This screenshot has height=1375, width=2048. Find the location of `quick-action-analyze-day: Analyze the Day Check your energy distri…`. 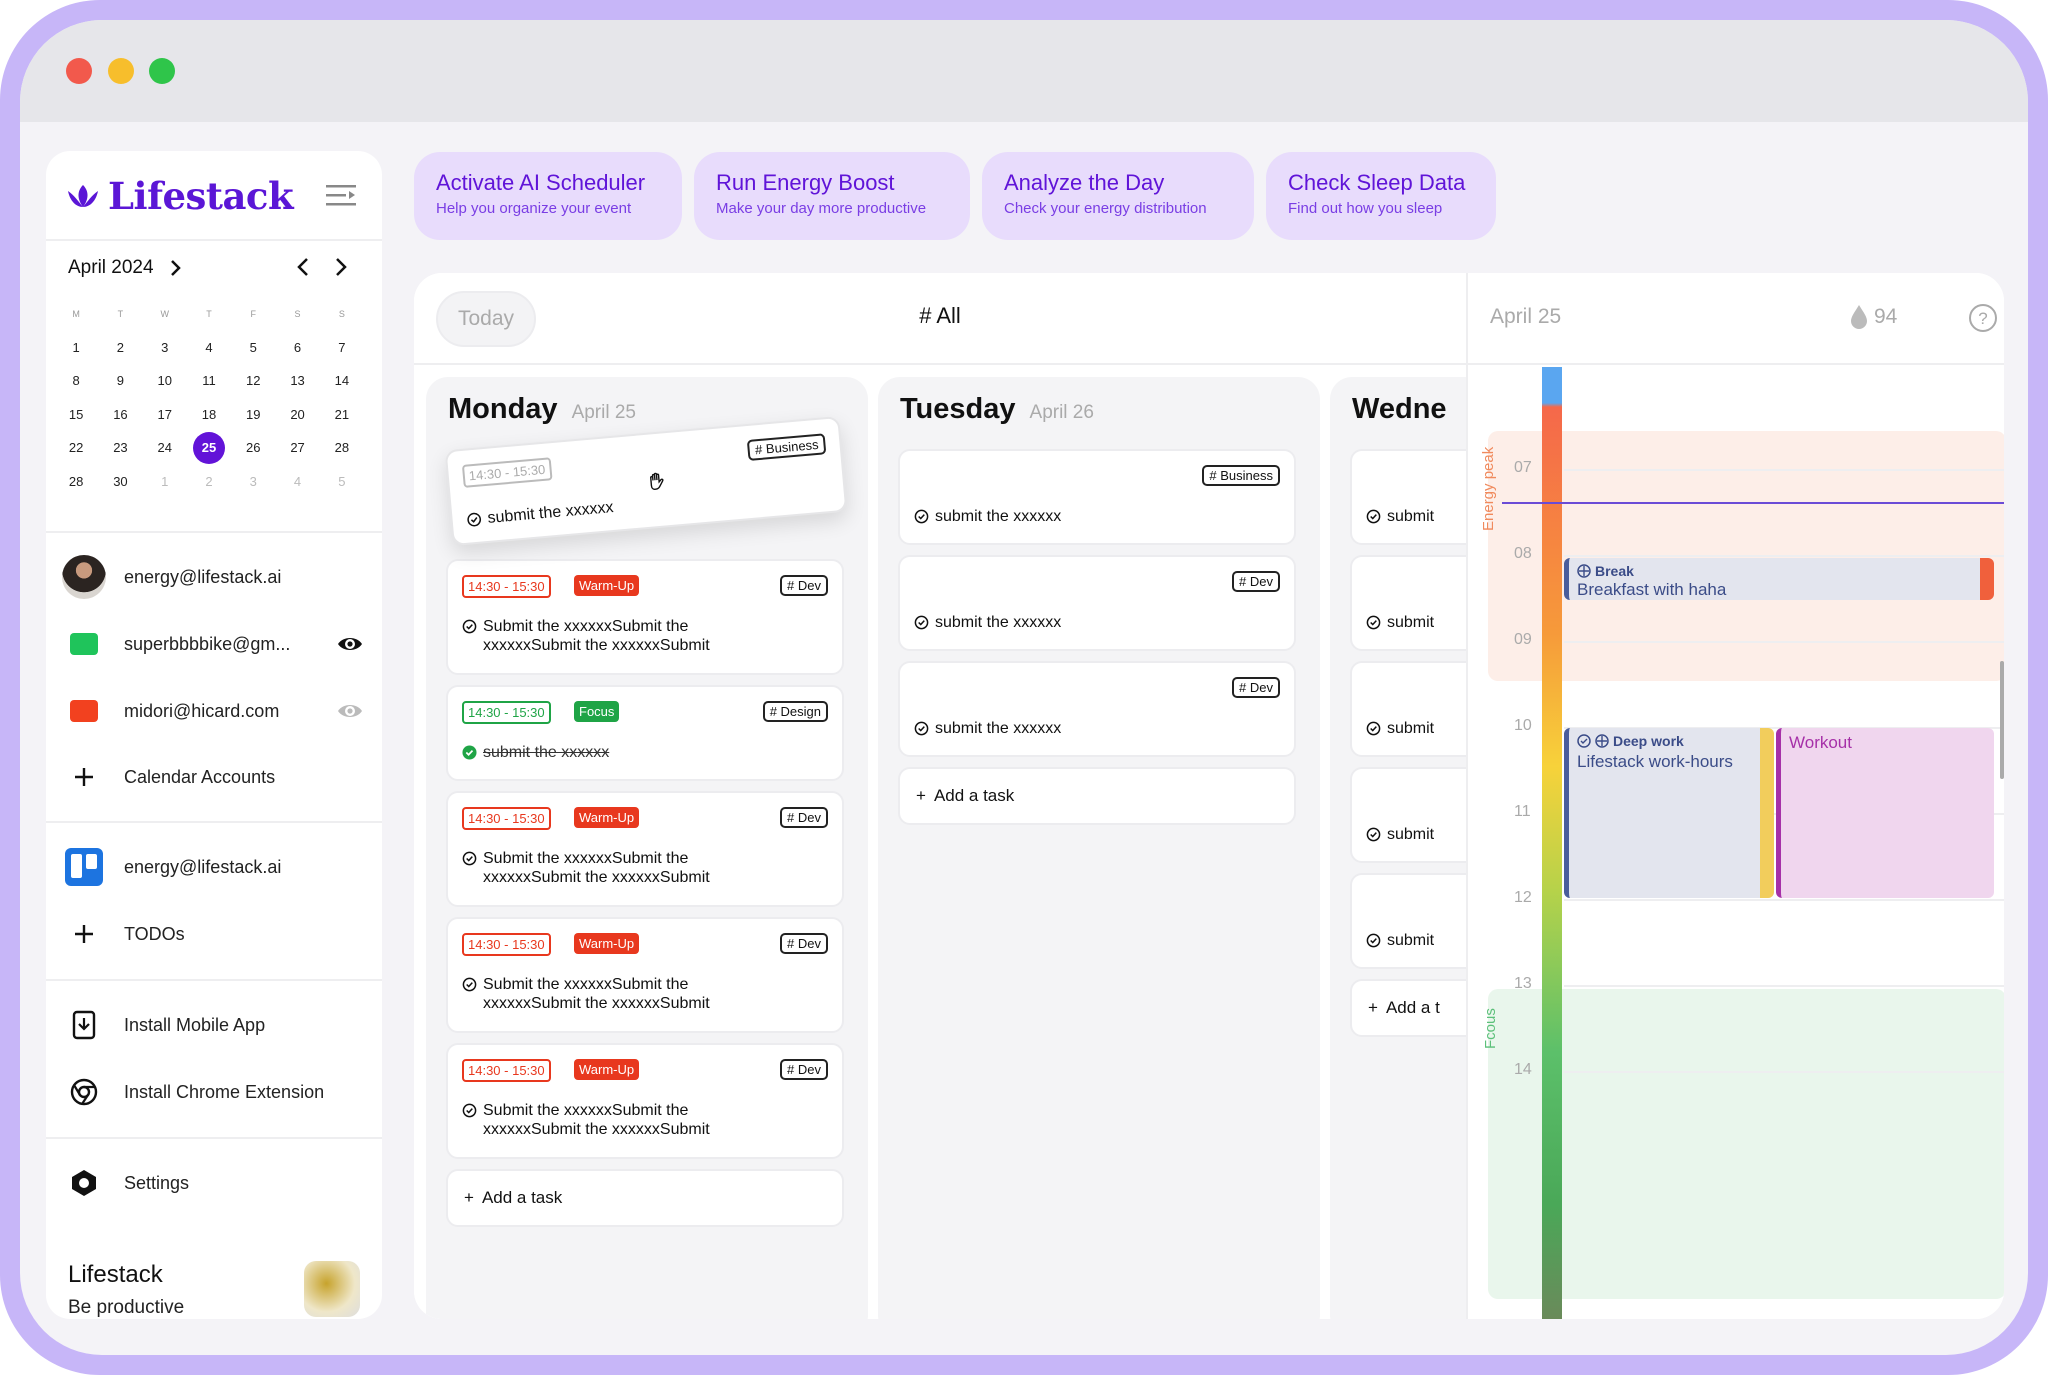

quick-action-analyze-day: Analyze the Day Check your energy distri… is located at coordinates (1118, 196).